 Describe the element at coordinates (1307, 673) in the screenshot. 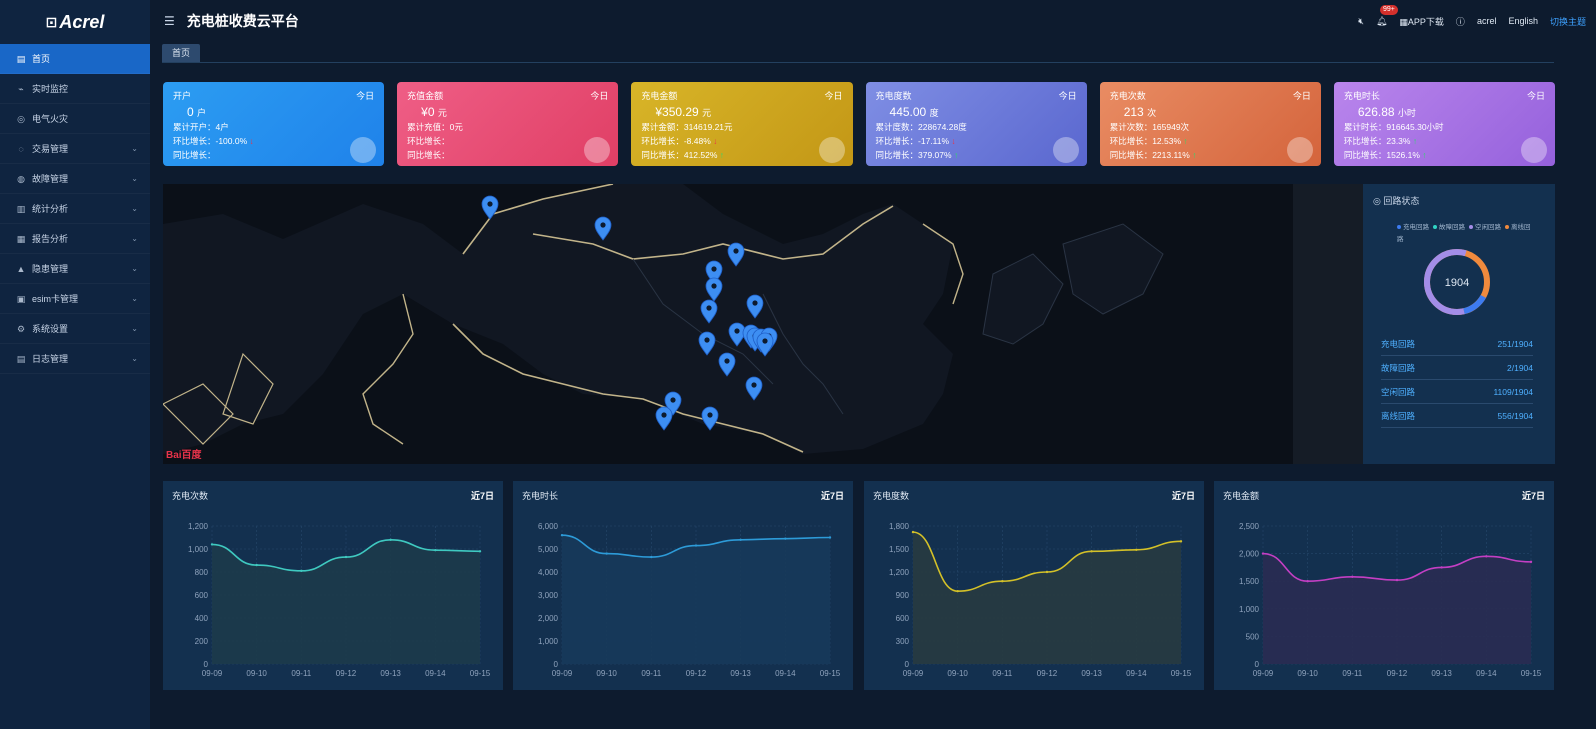

I see `x-tick-label: 09-10` at that location.